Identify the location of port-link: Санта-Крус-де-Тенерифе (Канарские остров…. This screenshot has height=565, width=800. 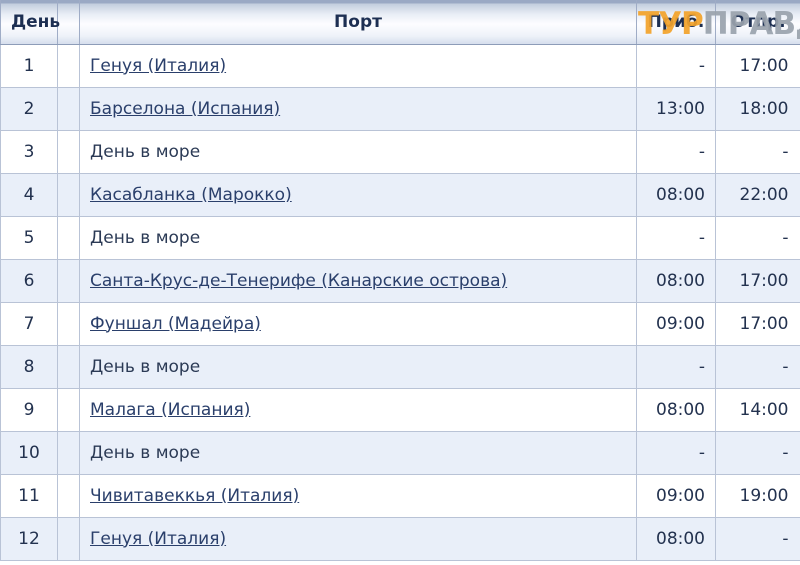
(299, 280).